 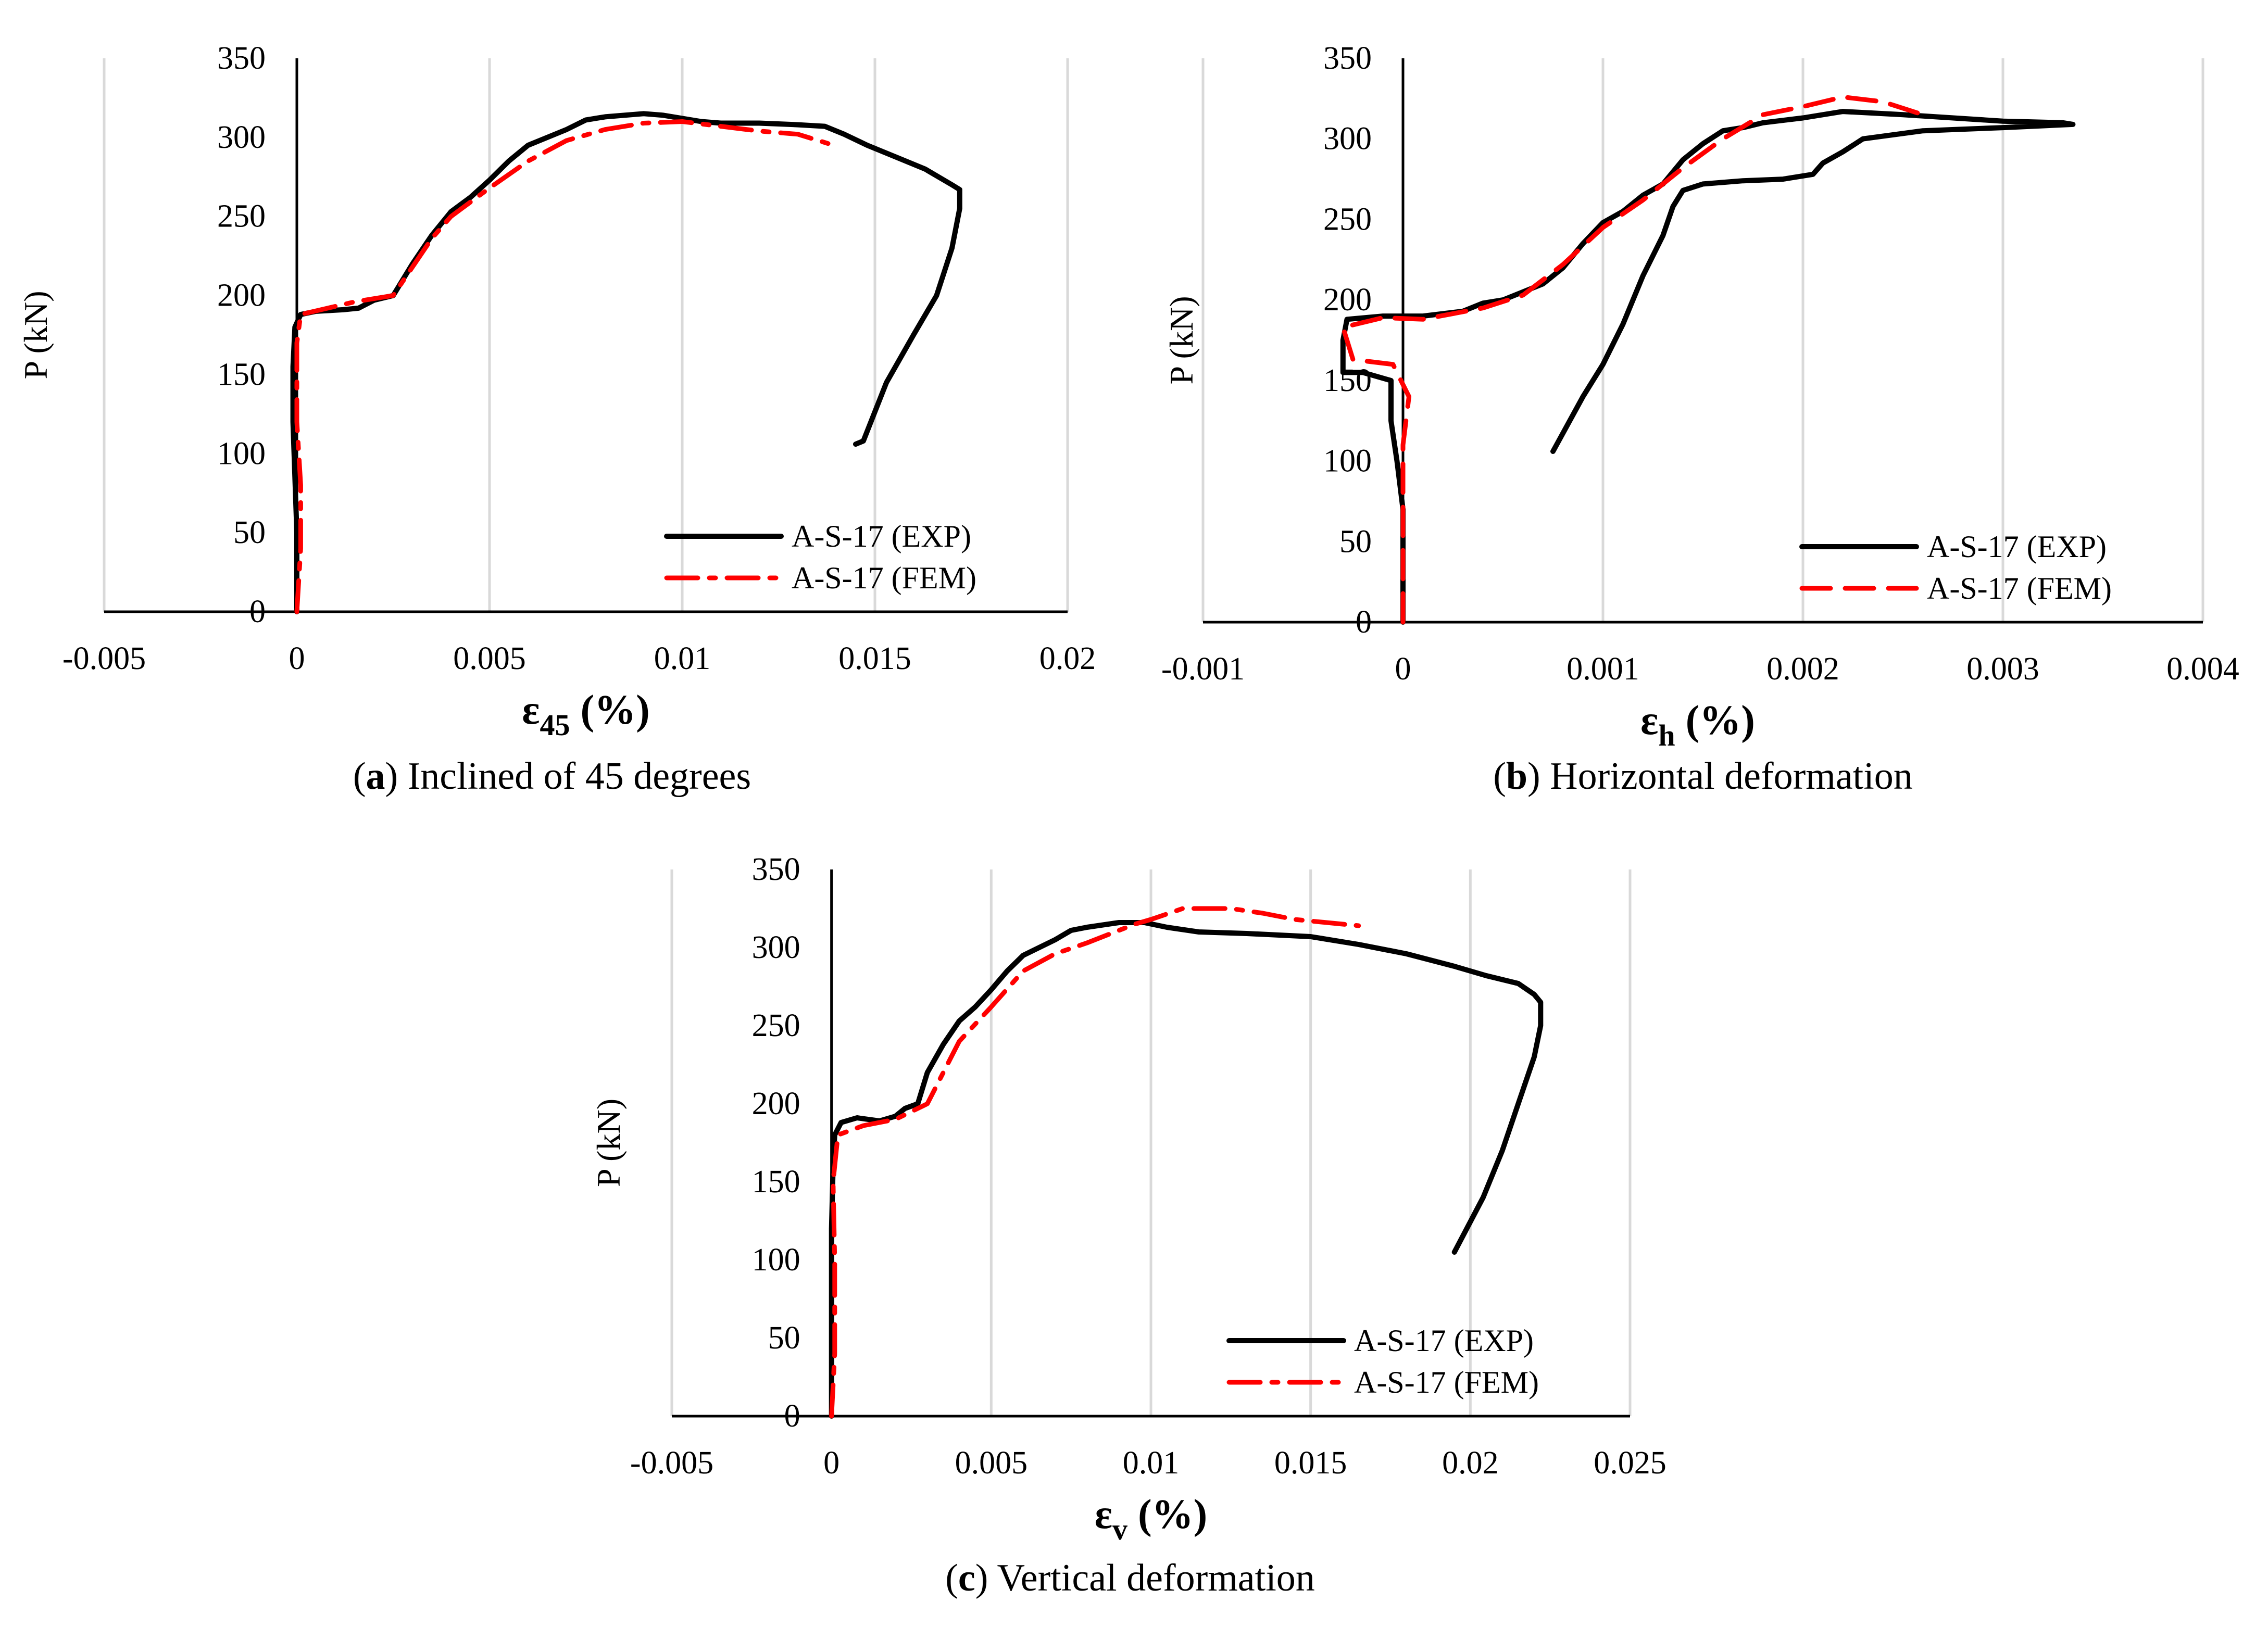 What do you see at coordinates (1802, 669) in the screenshot?
I see `x-tick-label: 0.002` at bounding box center [1802, 669].